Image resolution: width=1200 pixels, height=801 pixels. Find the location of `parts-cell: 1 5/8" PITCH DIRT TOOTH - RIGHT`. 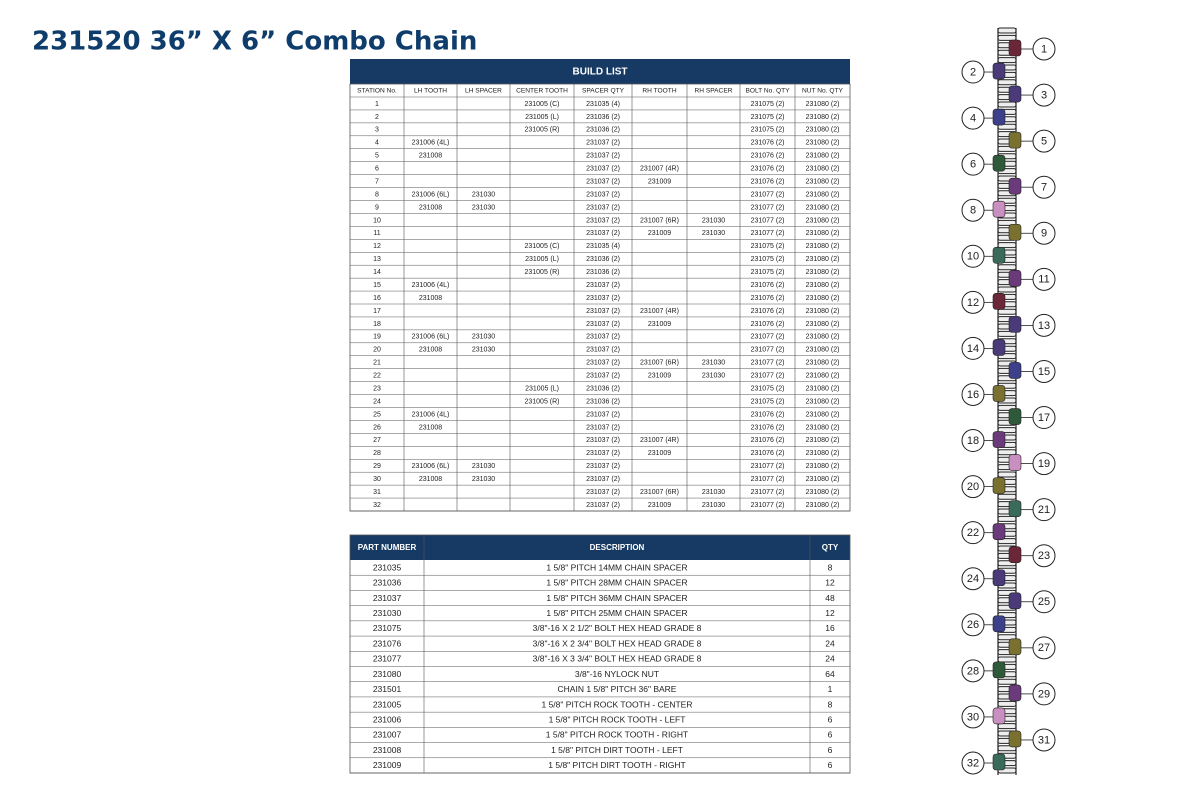

parts-cell: 1 5/8" PITCH DIRT TOOTH - RIGHT is located at coordinates (616, 765).